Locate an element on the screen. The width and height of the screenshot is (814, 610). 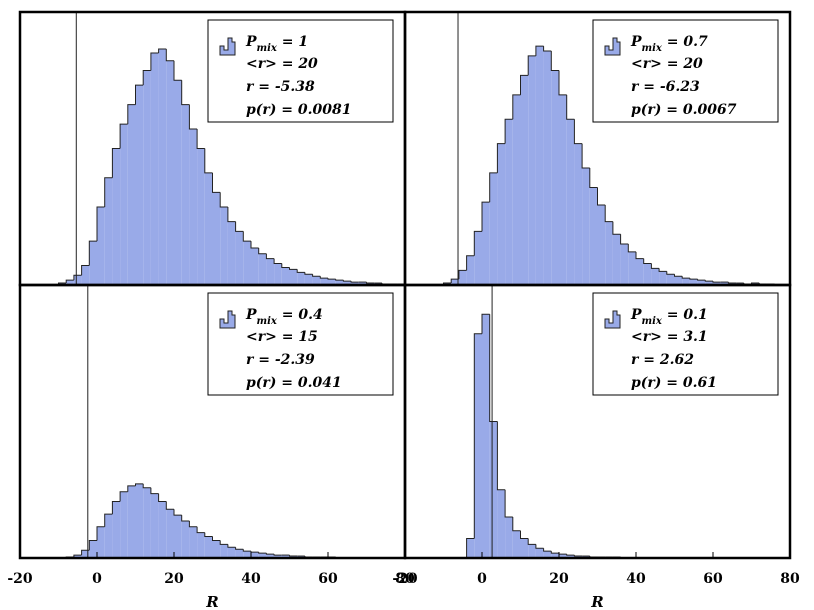
x-tick-label: -20 is located at coordinates (405, 579).